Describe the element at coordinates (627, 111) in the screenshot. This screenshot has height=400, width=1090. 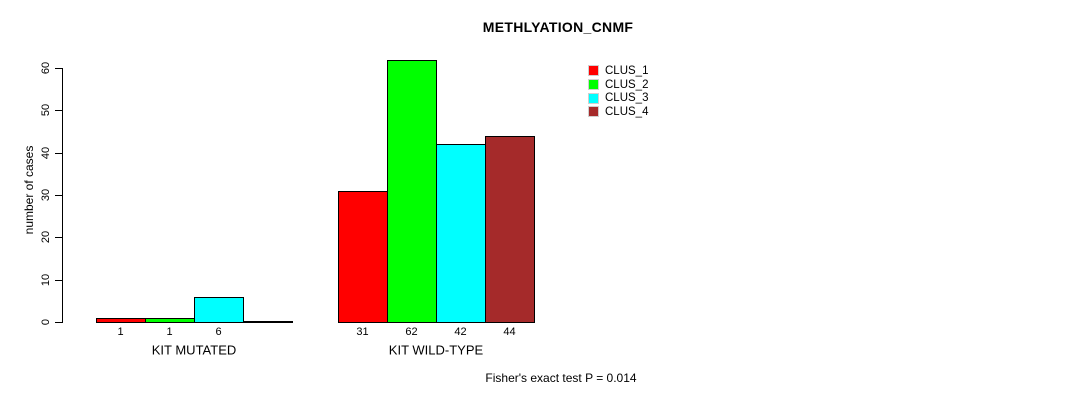
I see `legend-label: CLUS_4` at that location.